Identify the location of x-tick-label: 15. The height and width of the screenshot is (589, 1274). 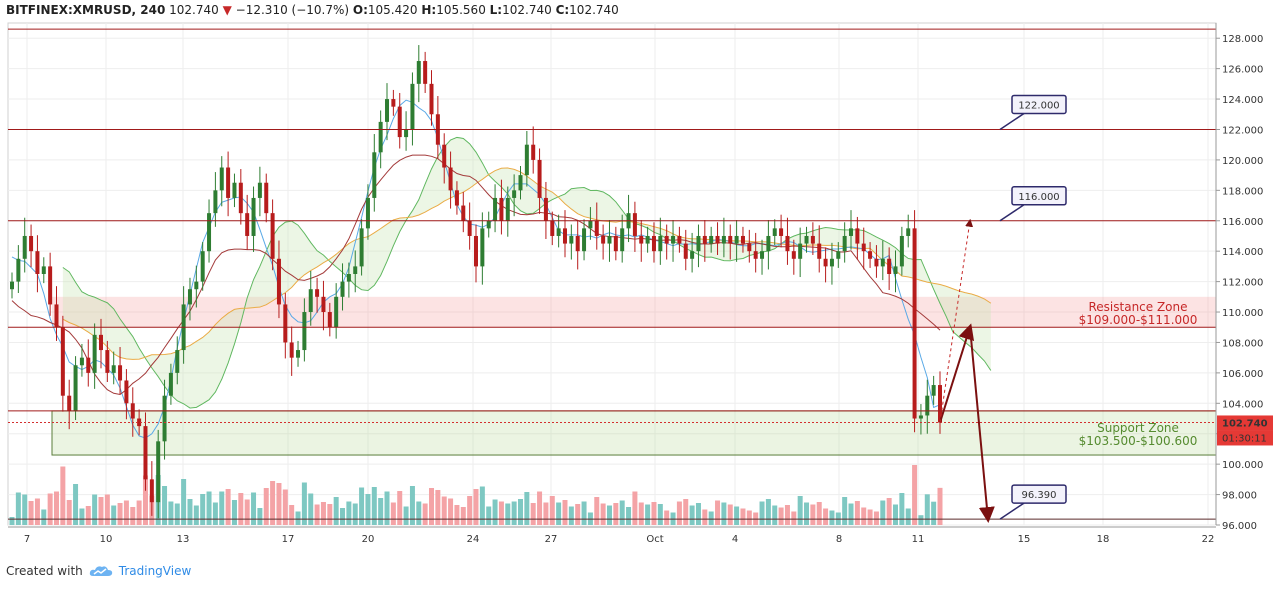
(1024, 539).